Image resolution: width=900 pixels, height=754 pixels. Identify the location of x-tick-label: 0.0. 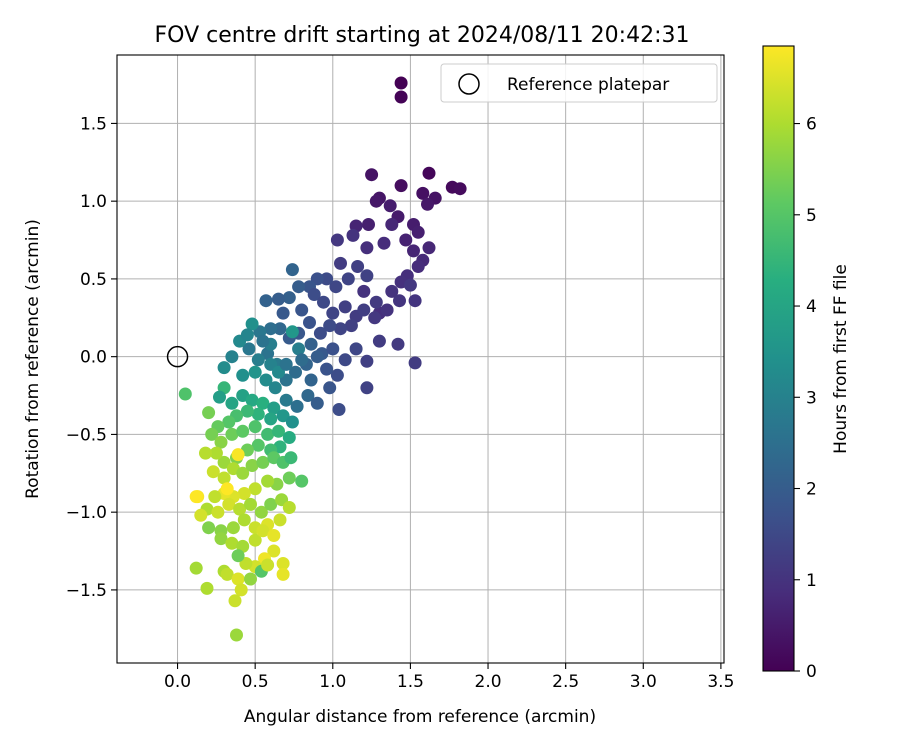
(177, 682).